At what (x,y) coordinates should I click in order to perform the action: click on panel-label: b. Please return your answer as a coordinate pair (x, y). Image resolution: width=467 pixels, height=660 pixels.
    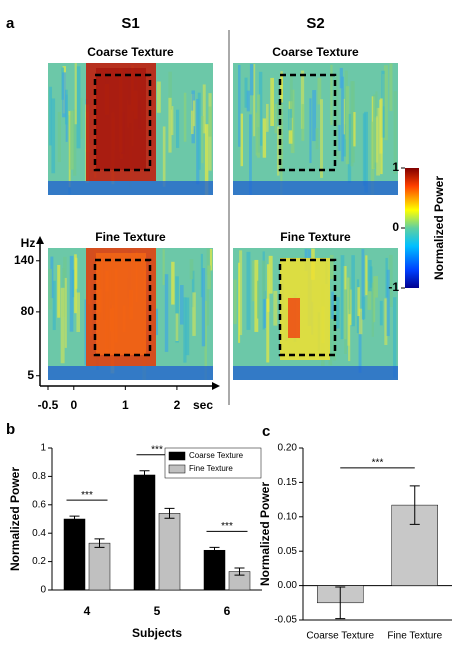
    Looking at the image, I should click on (10, 429).